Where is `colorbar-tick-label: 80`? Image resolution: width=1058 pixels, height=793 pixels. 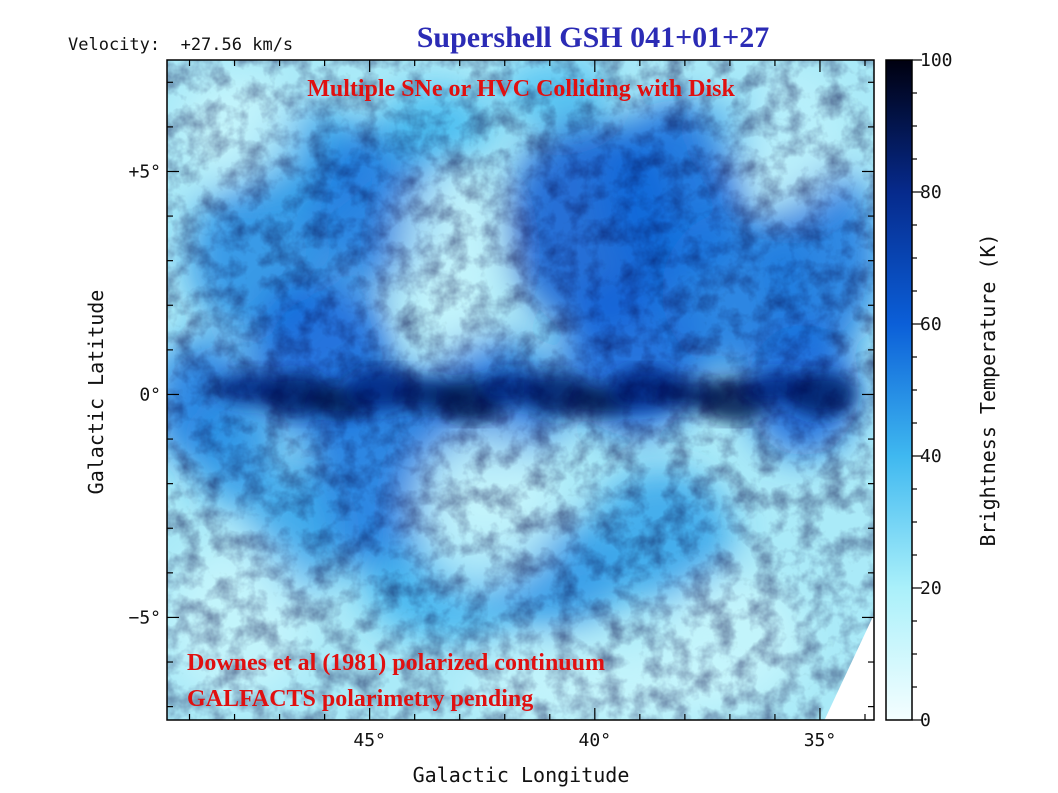
colorbar-tick-label: 80 is located at coordinates (931, 192).